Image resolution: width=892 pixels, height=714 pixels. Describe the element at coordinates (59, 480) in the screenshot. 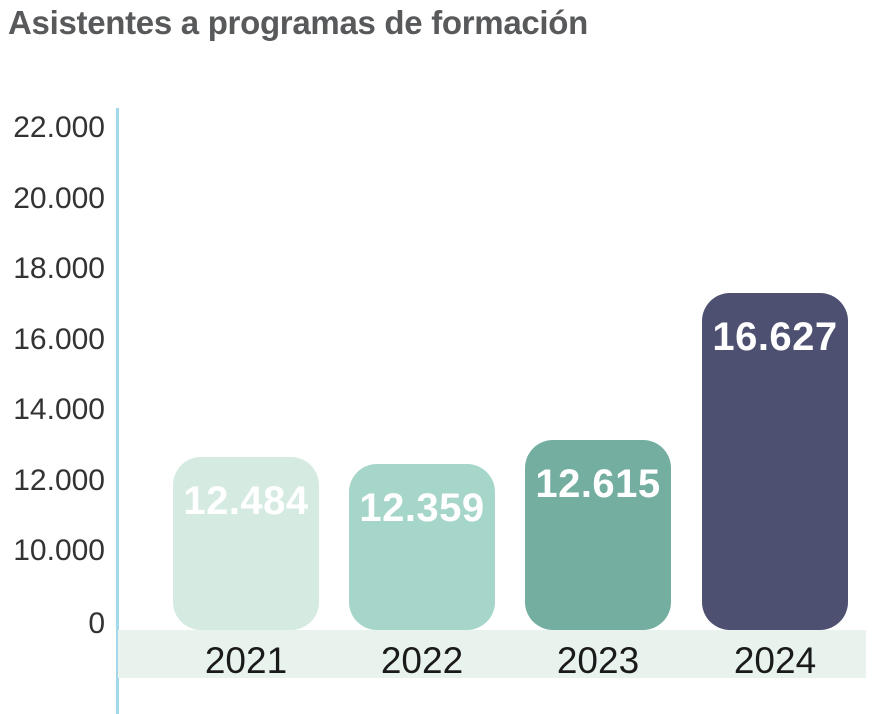

I see `y-tick-label: 12.000` at that location.